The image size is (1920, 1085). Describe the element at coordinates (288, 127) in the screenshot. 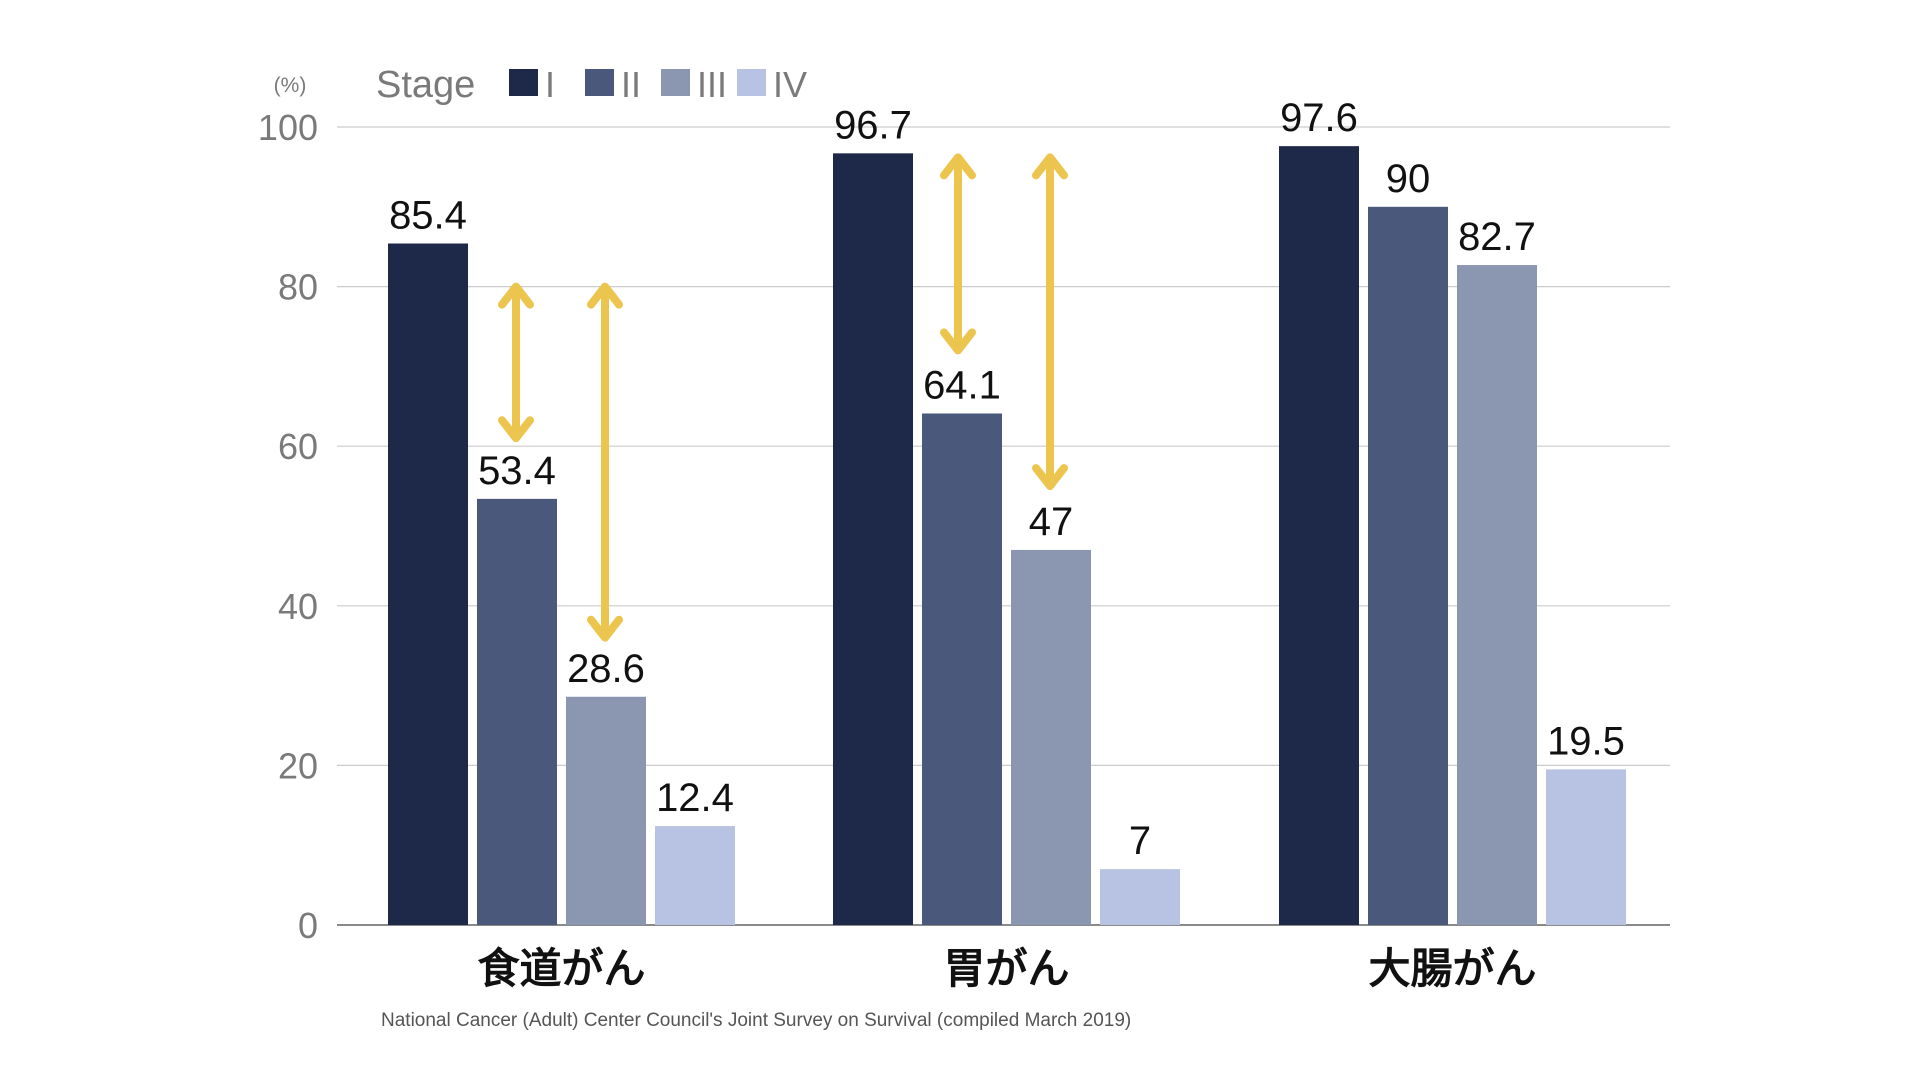

I see `y-tick-label: 100` at that location.